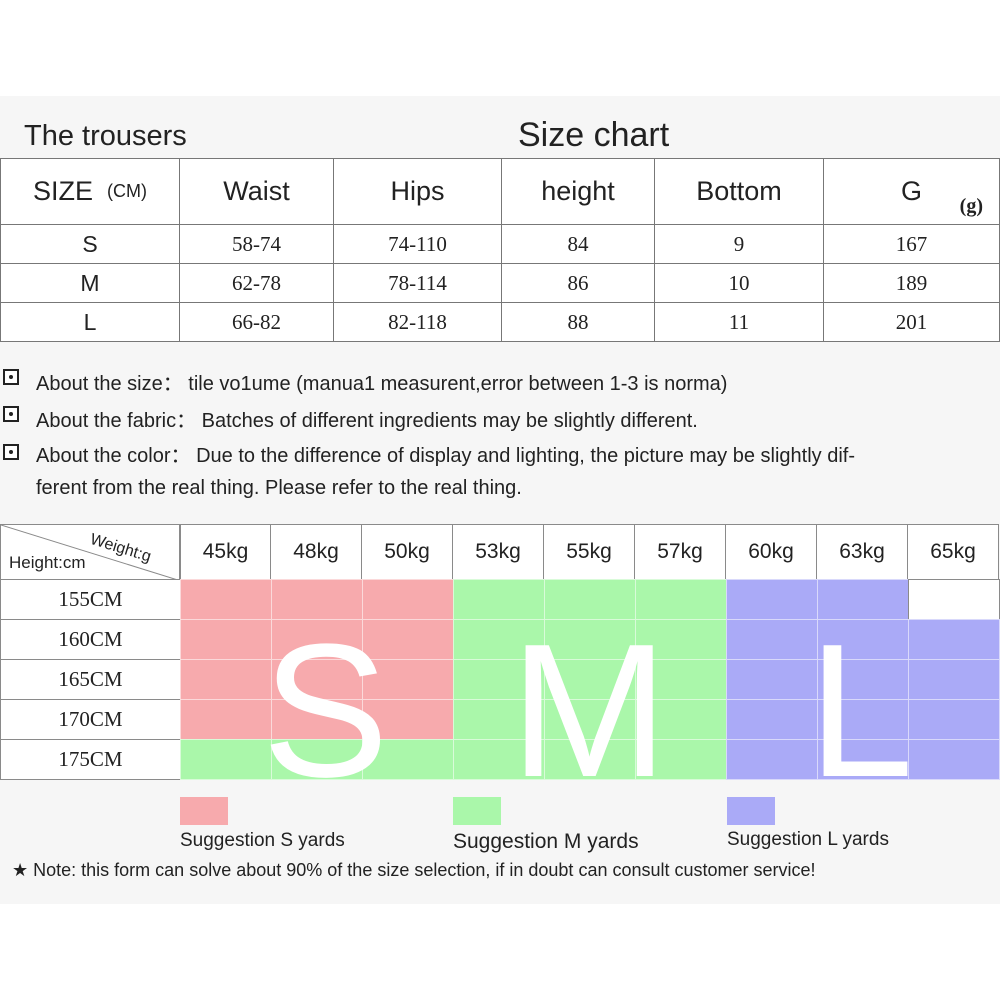 This screenshot has width=1000, height=1000. I want to click on legend-label-m: Suggestion M yards, so click(546, 841).